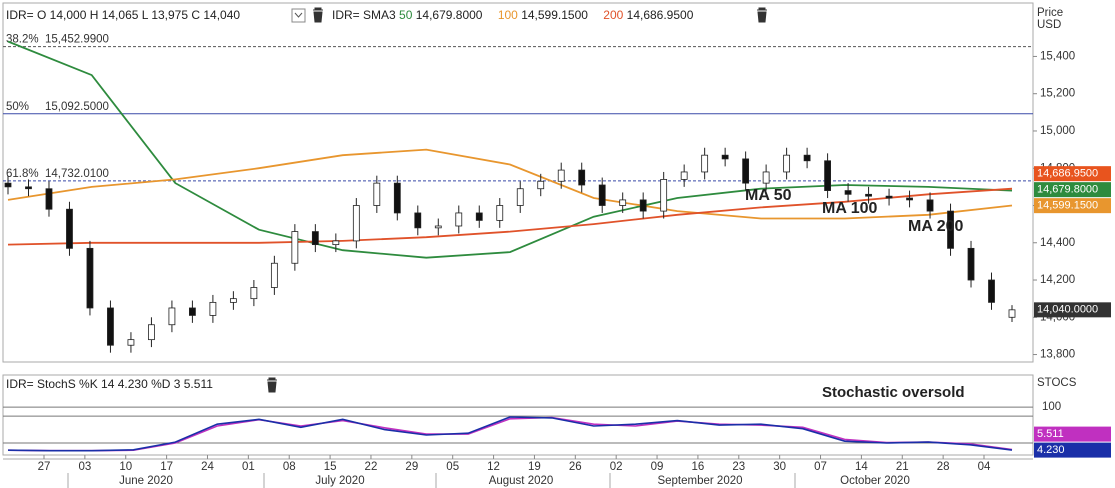 This screenshot has height=488, width=1115. Describe the element at coordinates (616, 467) in the screenshot. I see `x-tick-label: 02` at that location.